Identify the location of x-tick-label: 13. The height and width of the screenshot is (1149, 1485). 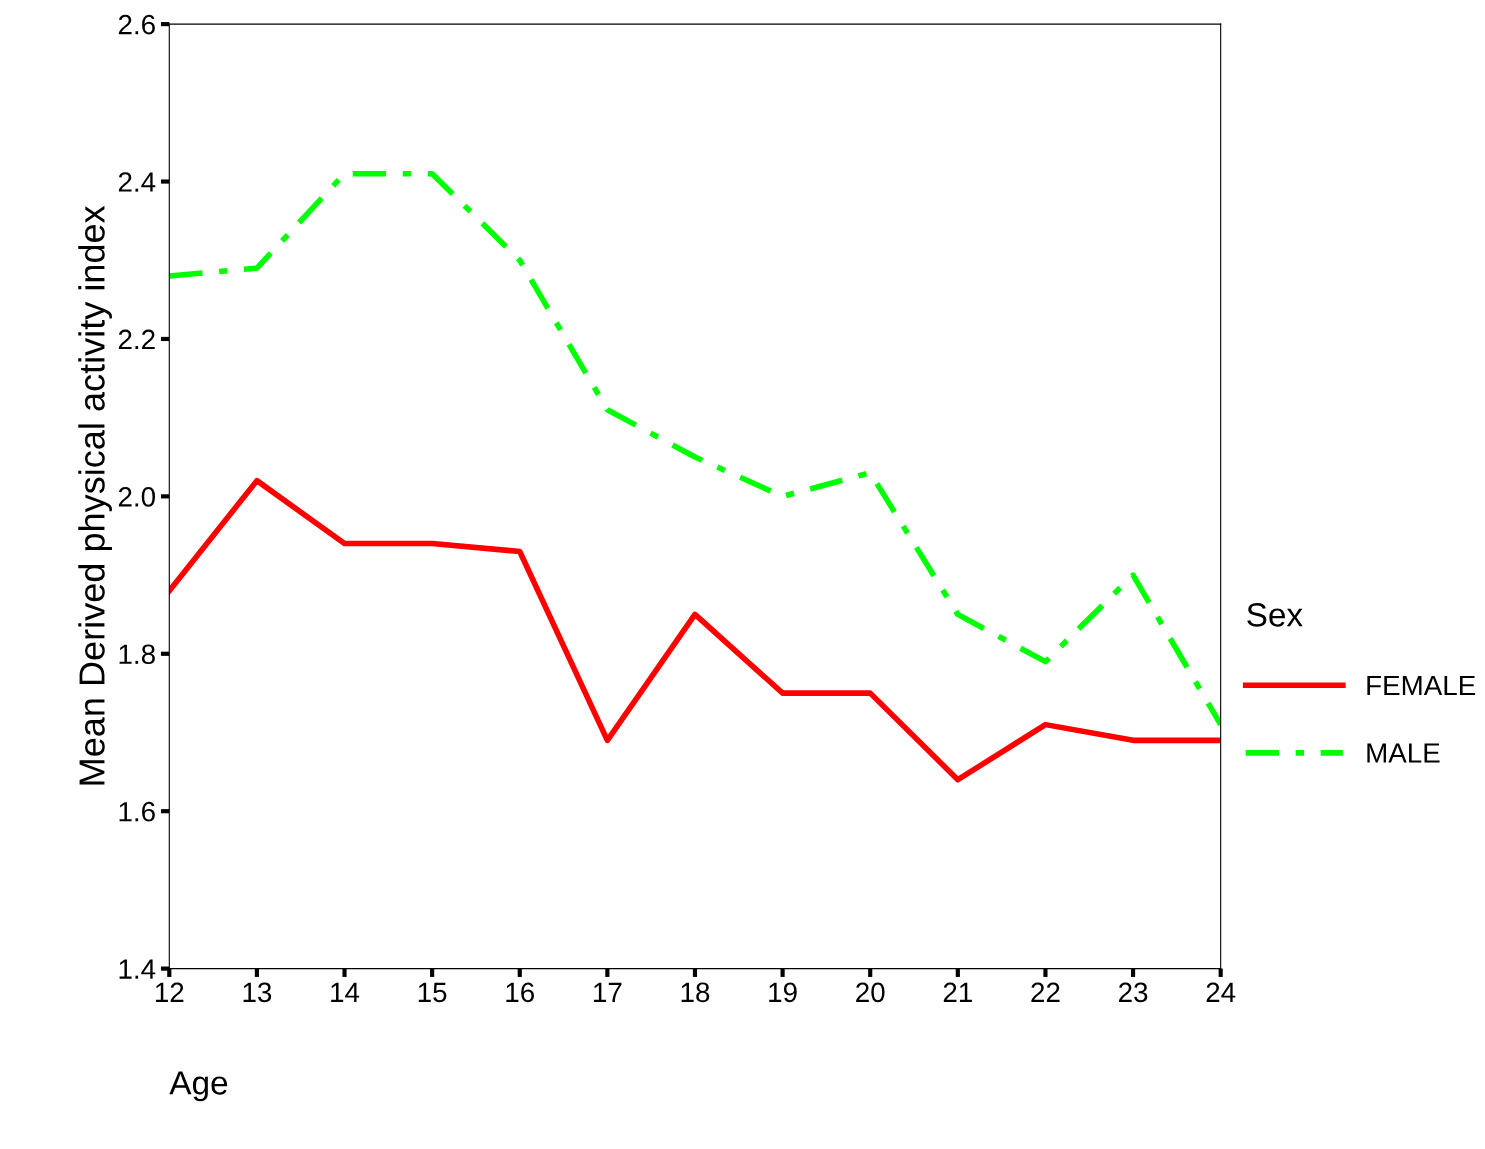
(257, 992).